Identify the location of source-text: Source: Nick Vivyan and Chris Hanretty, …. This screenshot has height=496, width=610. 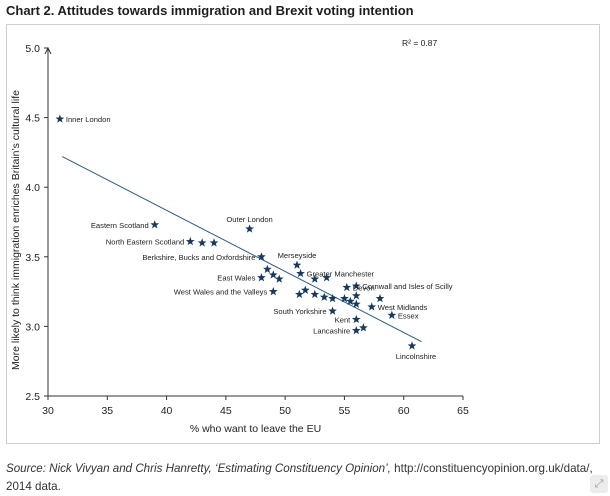
(198, 468).